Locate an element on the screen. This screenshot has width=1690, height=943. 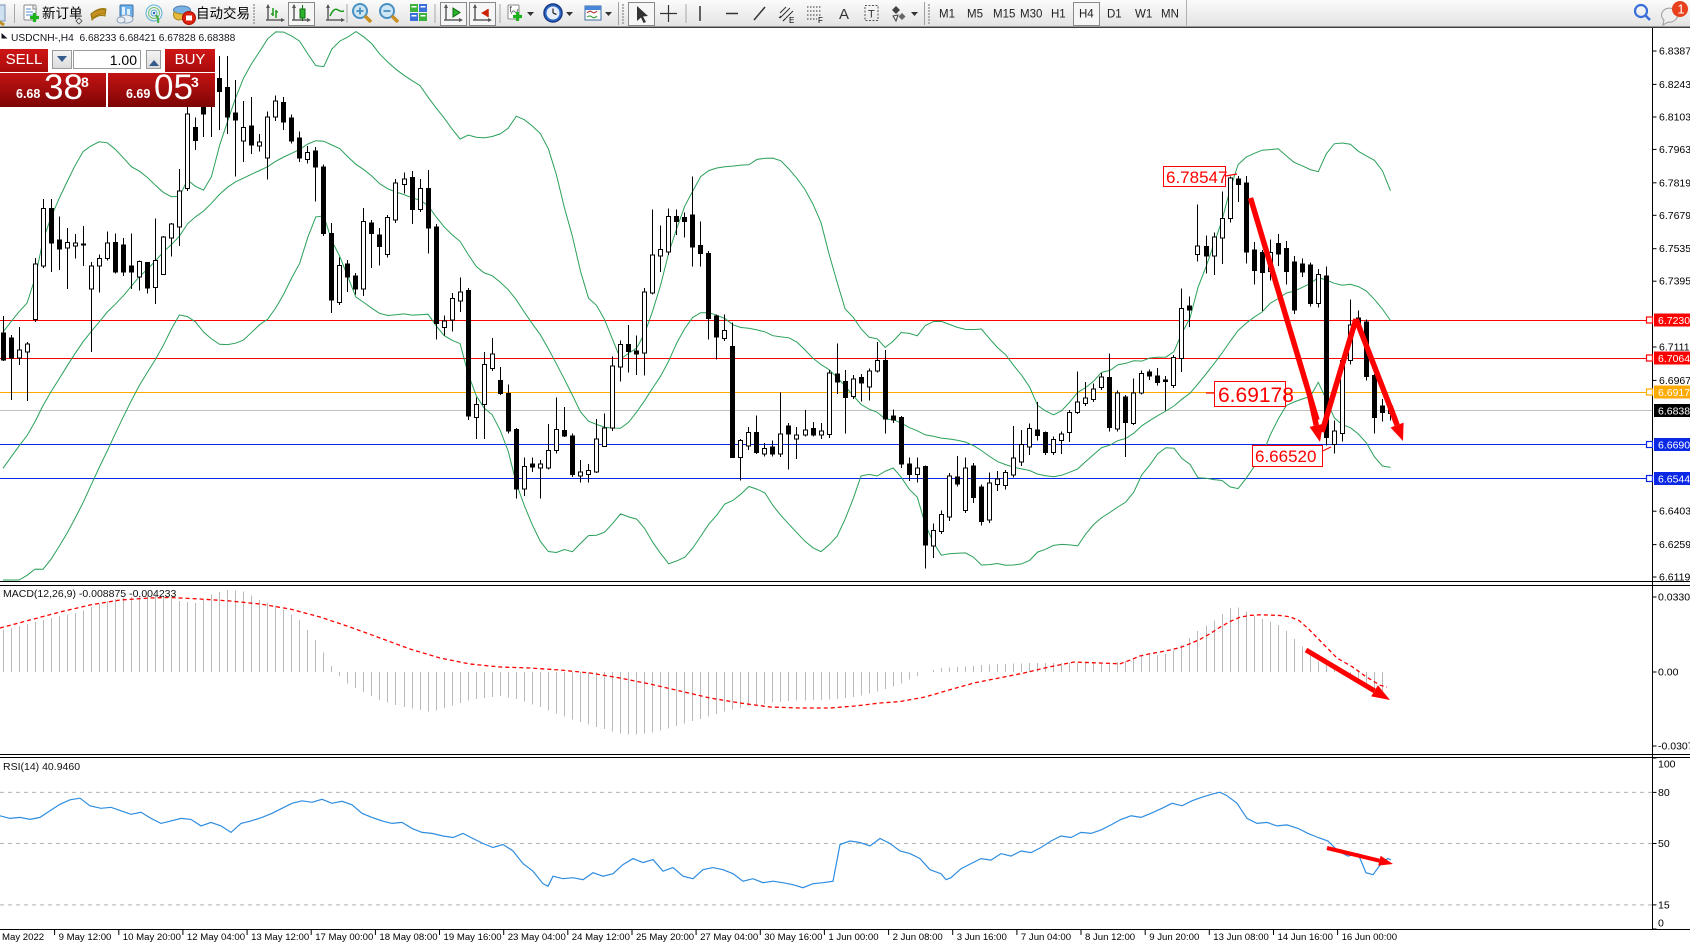
svg-text: 19 May 16:00 is located at coordinates (473, 937).